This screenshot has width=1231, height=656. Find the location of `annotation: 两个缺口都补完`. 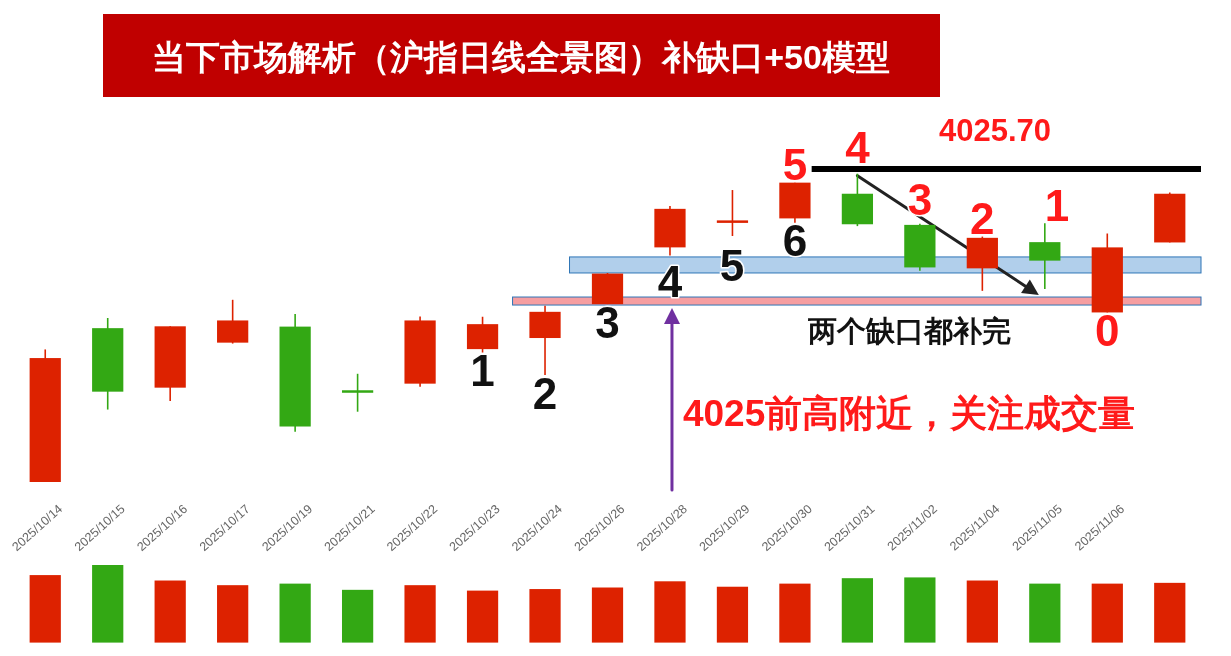

annotation: 两个缺口都补完 is located at coordinates (909, 331).